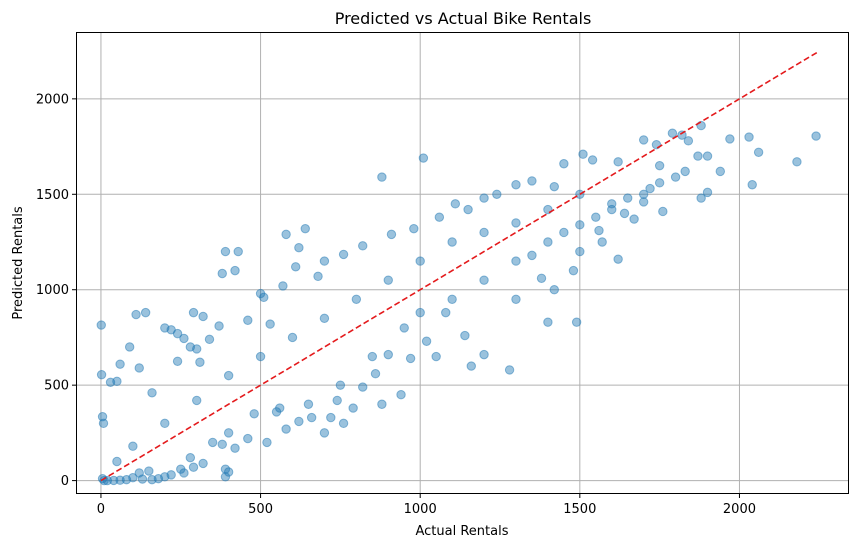  I want to click on x-tick-label: 2000, so click(739, 509).